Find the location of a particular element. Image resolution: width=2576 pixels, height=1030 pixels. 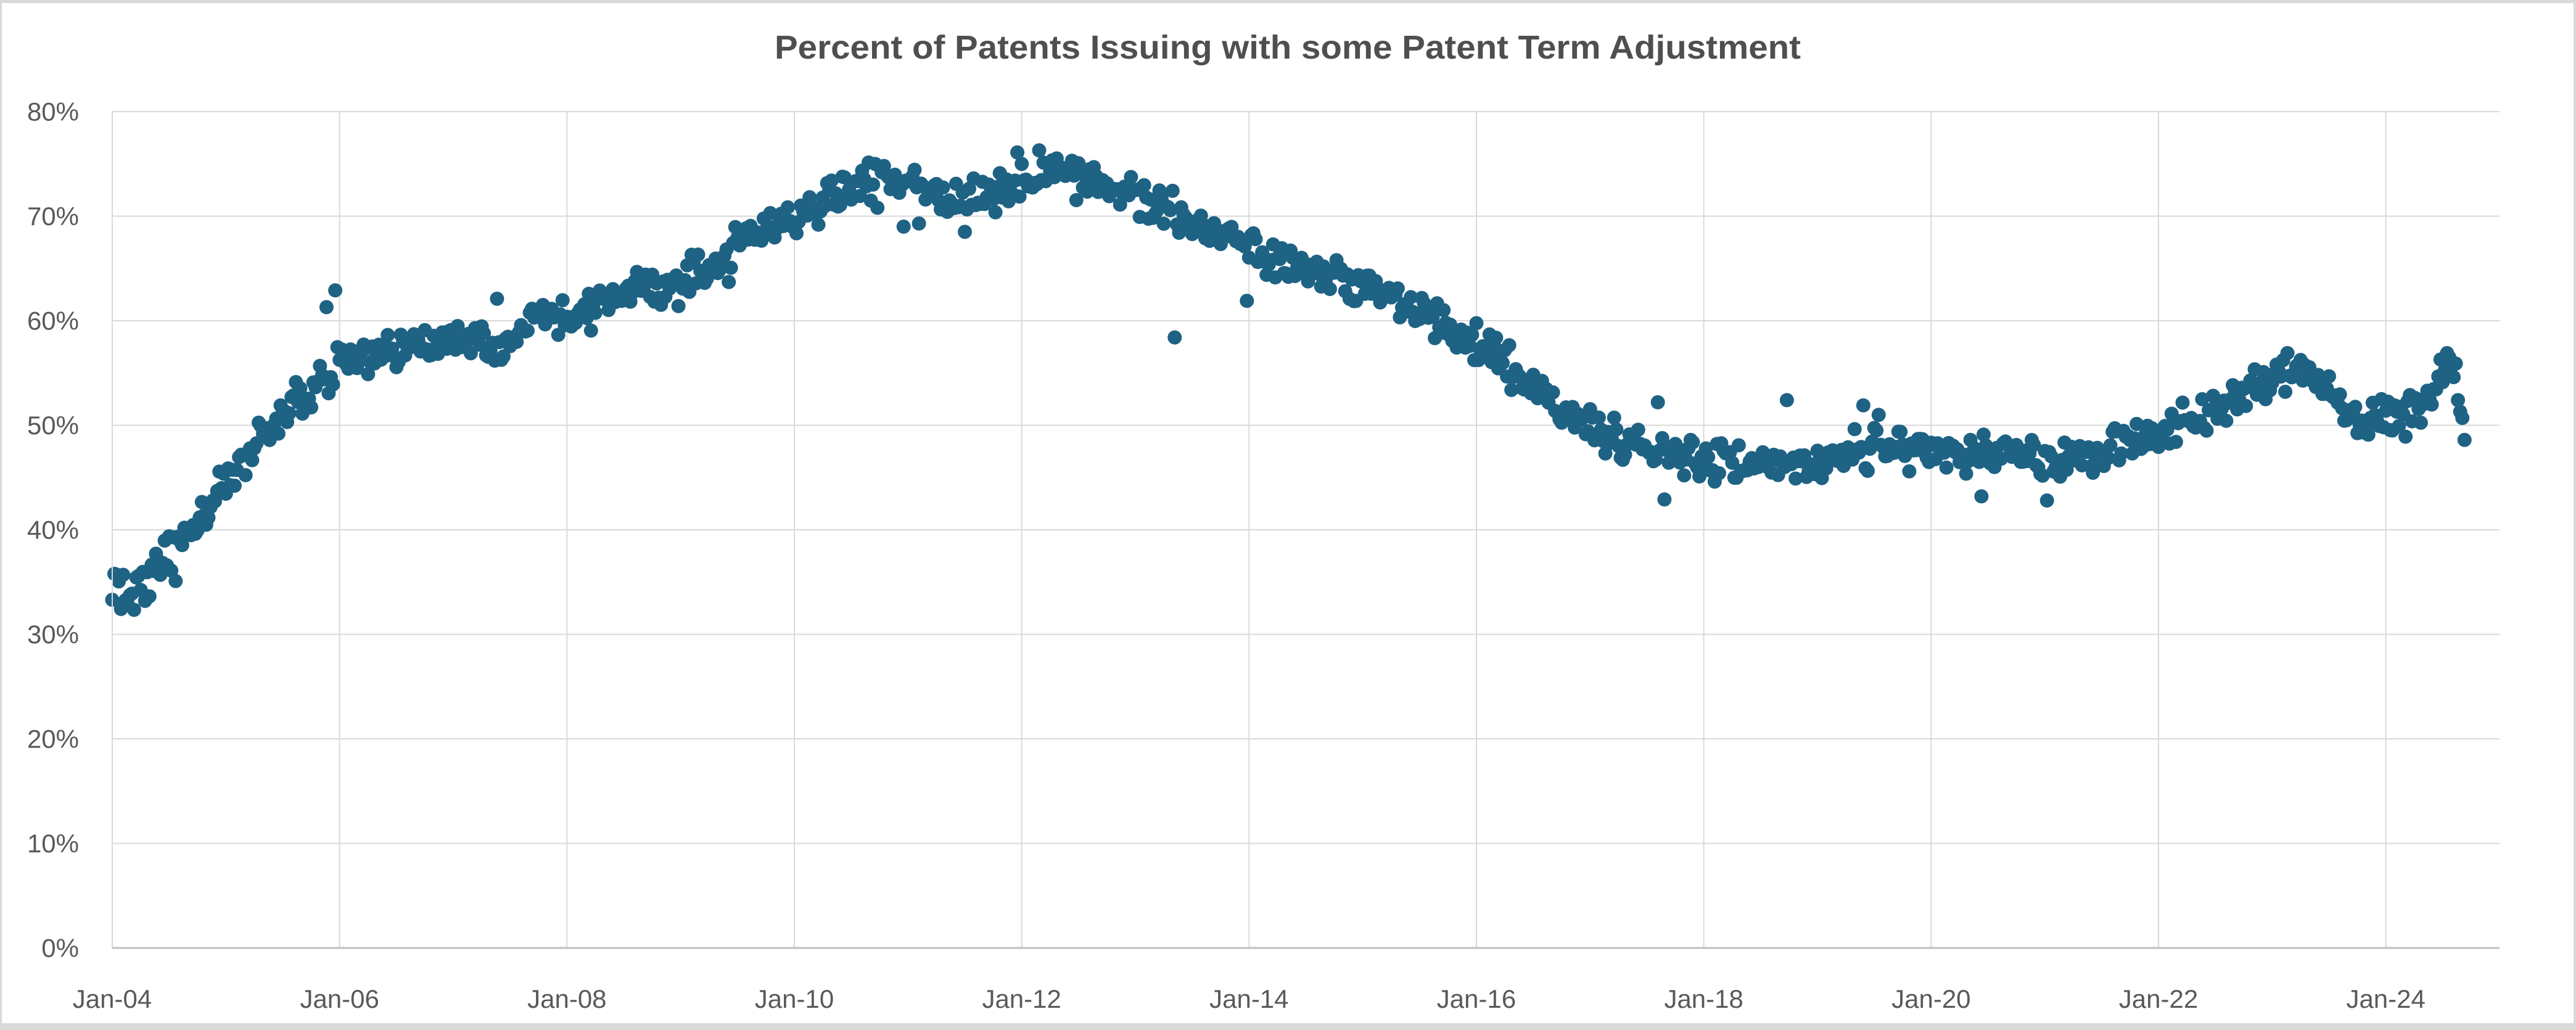

y-tick-label: 70% is located at coordinates (53, 216).